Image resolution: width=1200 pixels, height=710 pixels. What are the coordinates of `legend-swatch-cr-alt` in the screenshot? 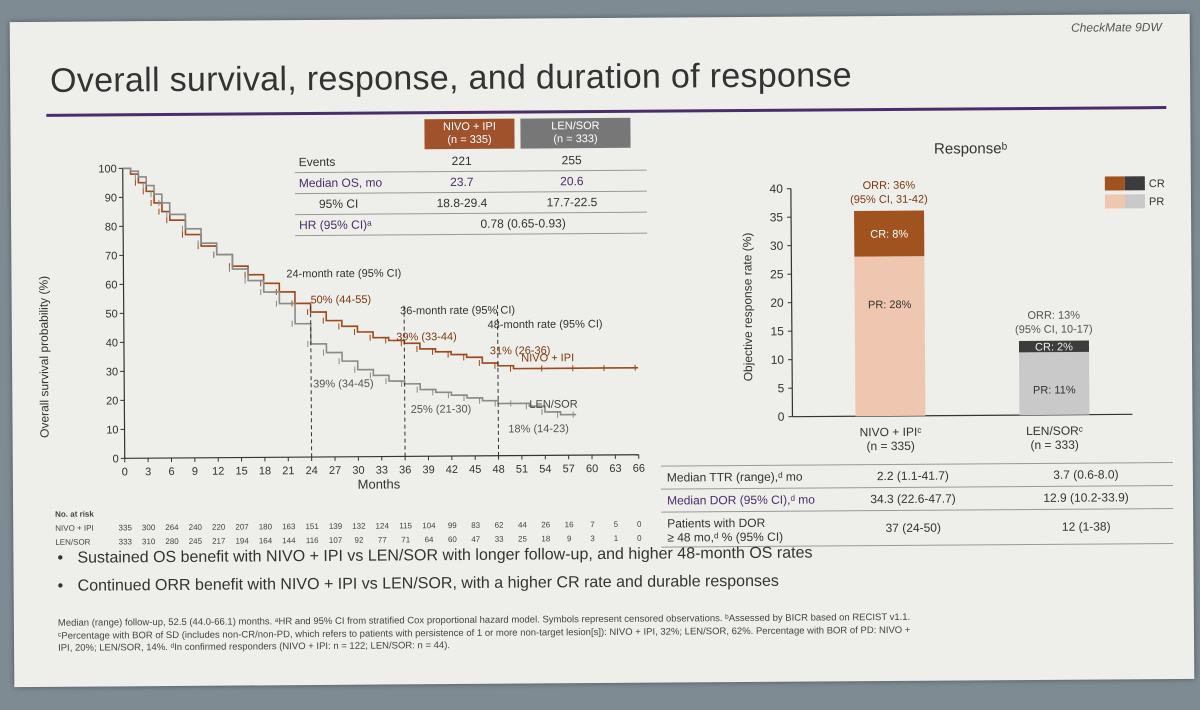 It's located at (1134, 183).